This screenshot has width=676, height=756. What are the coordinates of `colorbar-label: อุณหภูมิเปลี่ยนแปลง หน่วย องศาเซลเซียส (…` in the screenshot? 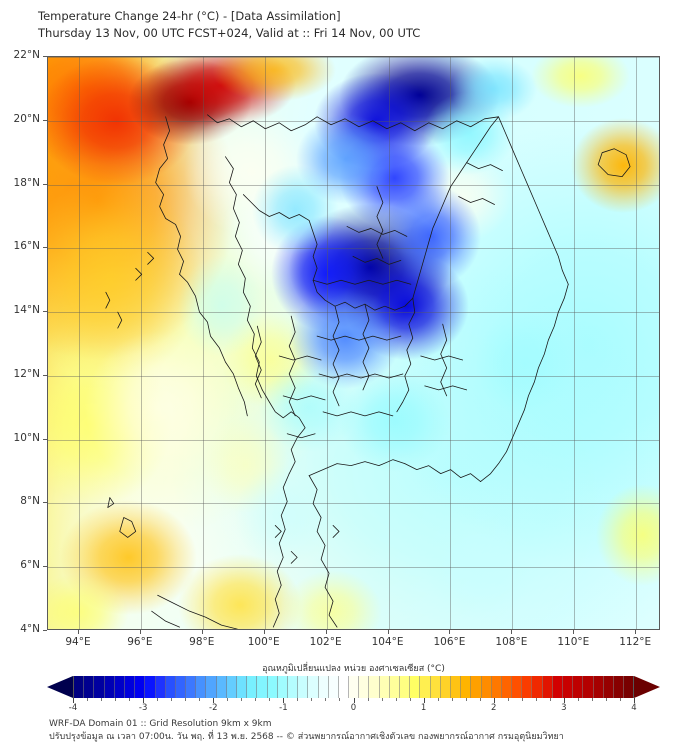 It's located at (353, 669).